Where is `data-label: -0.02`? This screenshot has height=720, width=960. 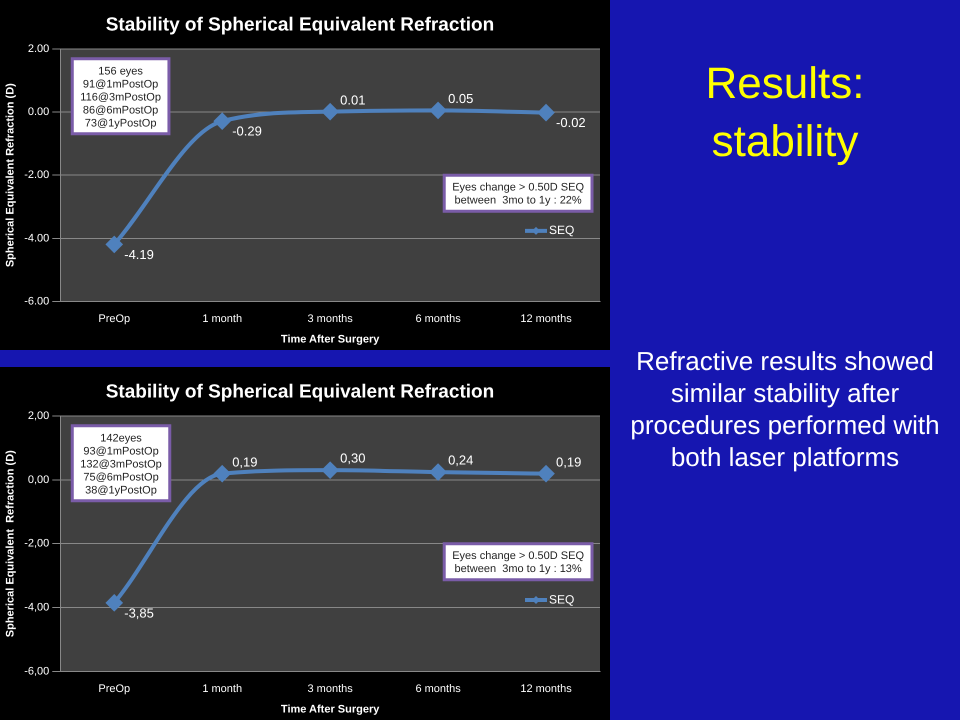
data-label: -0.02 is located at coordinates (571, 122).